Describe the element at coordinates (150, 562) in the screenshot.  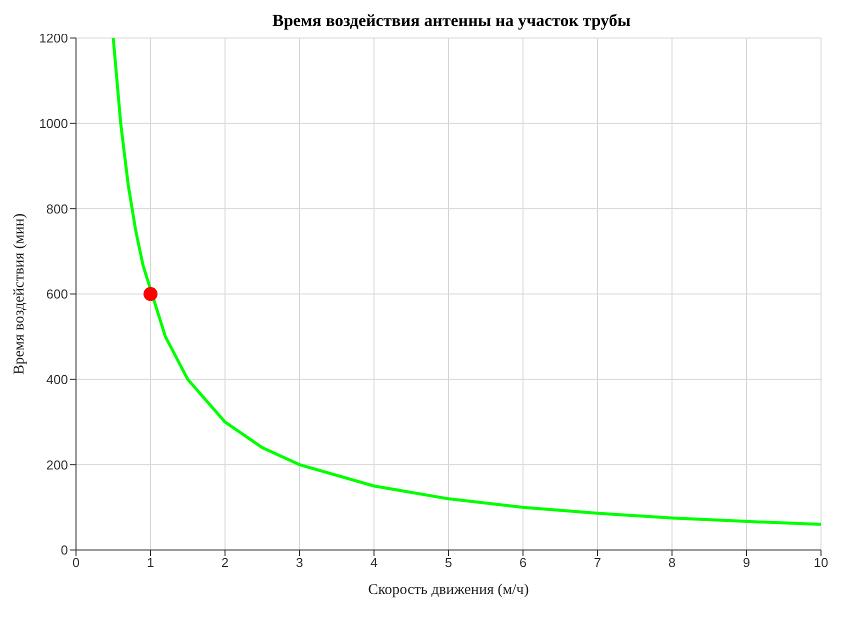
I see `x-tick-label: 1` at that location.